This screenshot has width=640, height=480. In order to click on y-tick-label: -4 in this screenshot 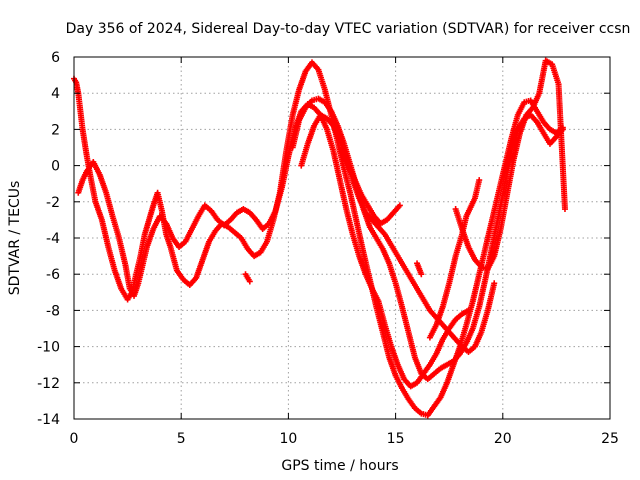, I will do `click(53, 239)`.